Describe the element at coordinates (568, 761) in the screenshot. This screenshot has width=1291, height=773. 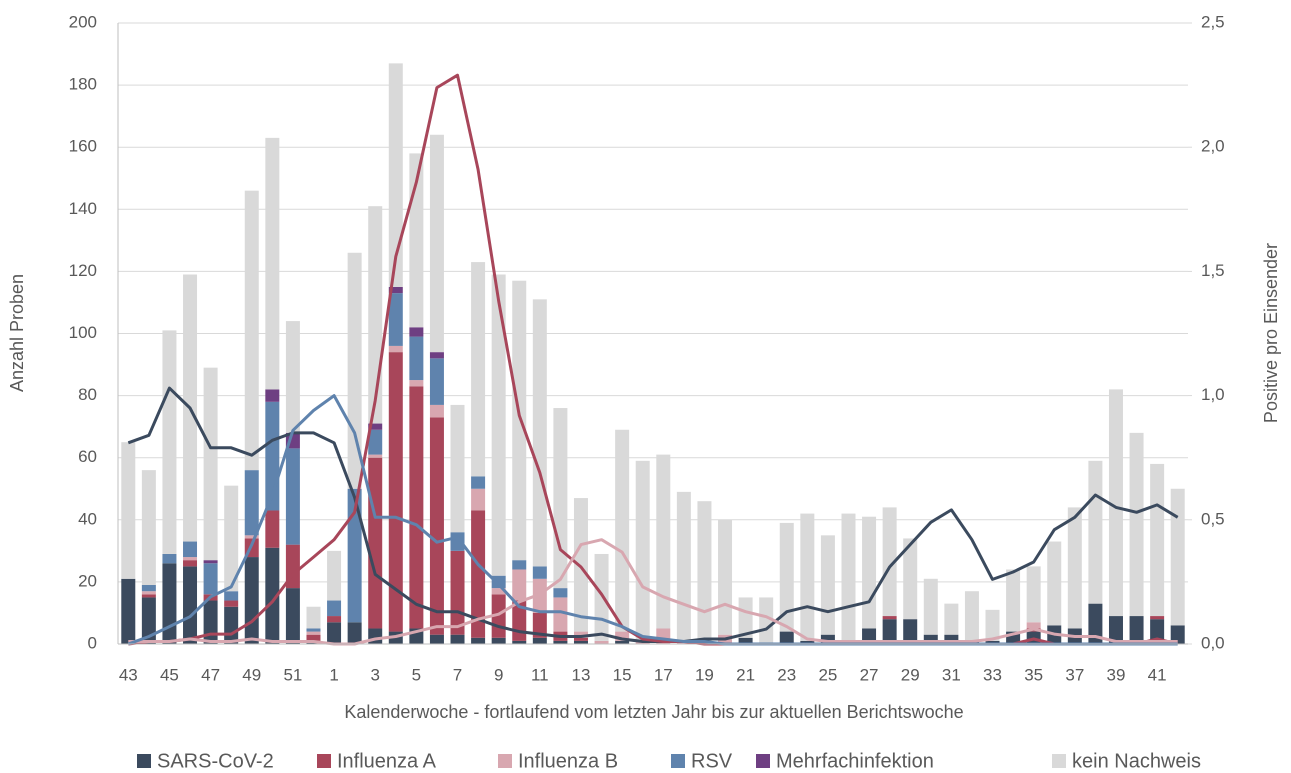
I see `legend-label: Influenza B` at that location.